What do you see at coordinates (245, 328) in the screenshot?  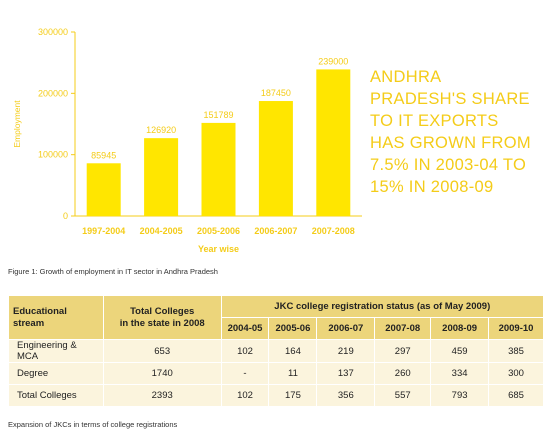 I see `header-year: 2004-05` at bounding box center [245, 328].